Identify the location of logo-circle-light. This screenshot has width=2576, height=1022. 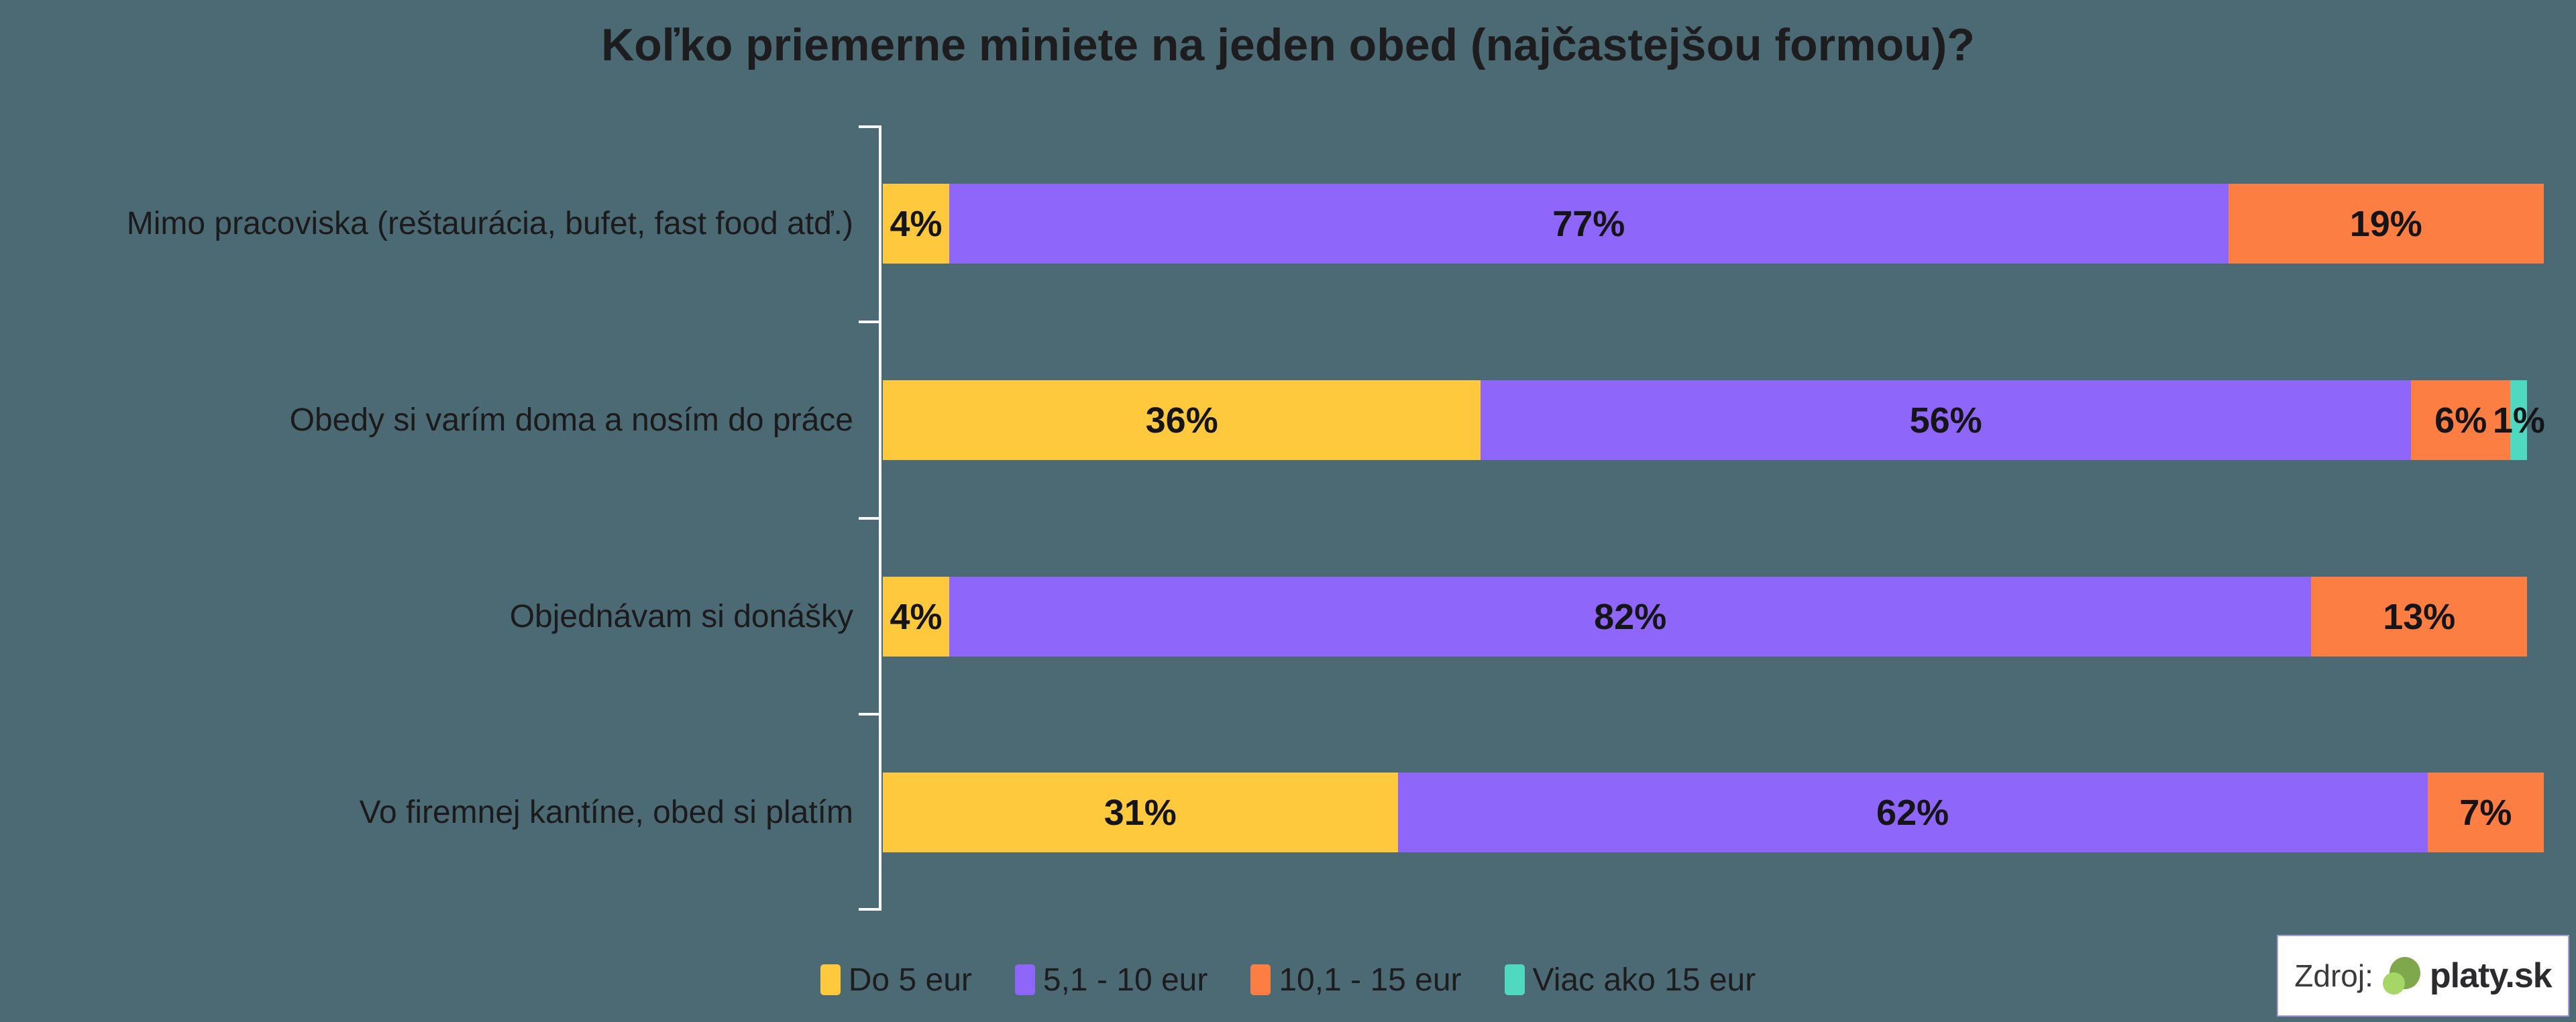
(2393, 983).